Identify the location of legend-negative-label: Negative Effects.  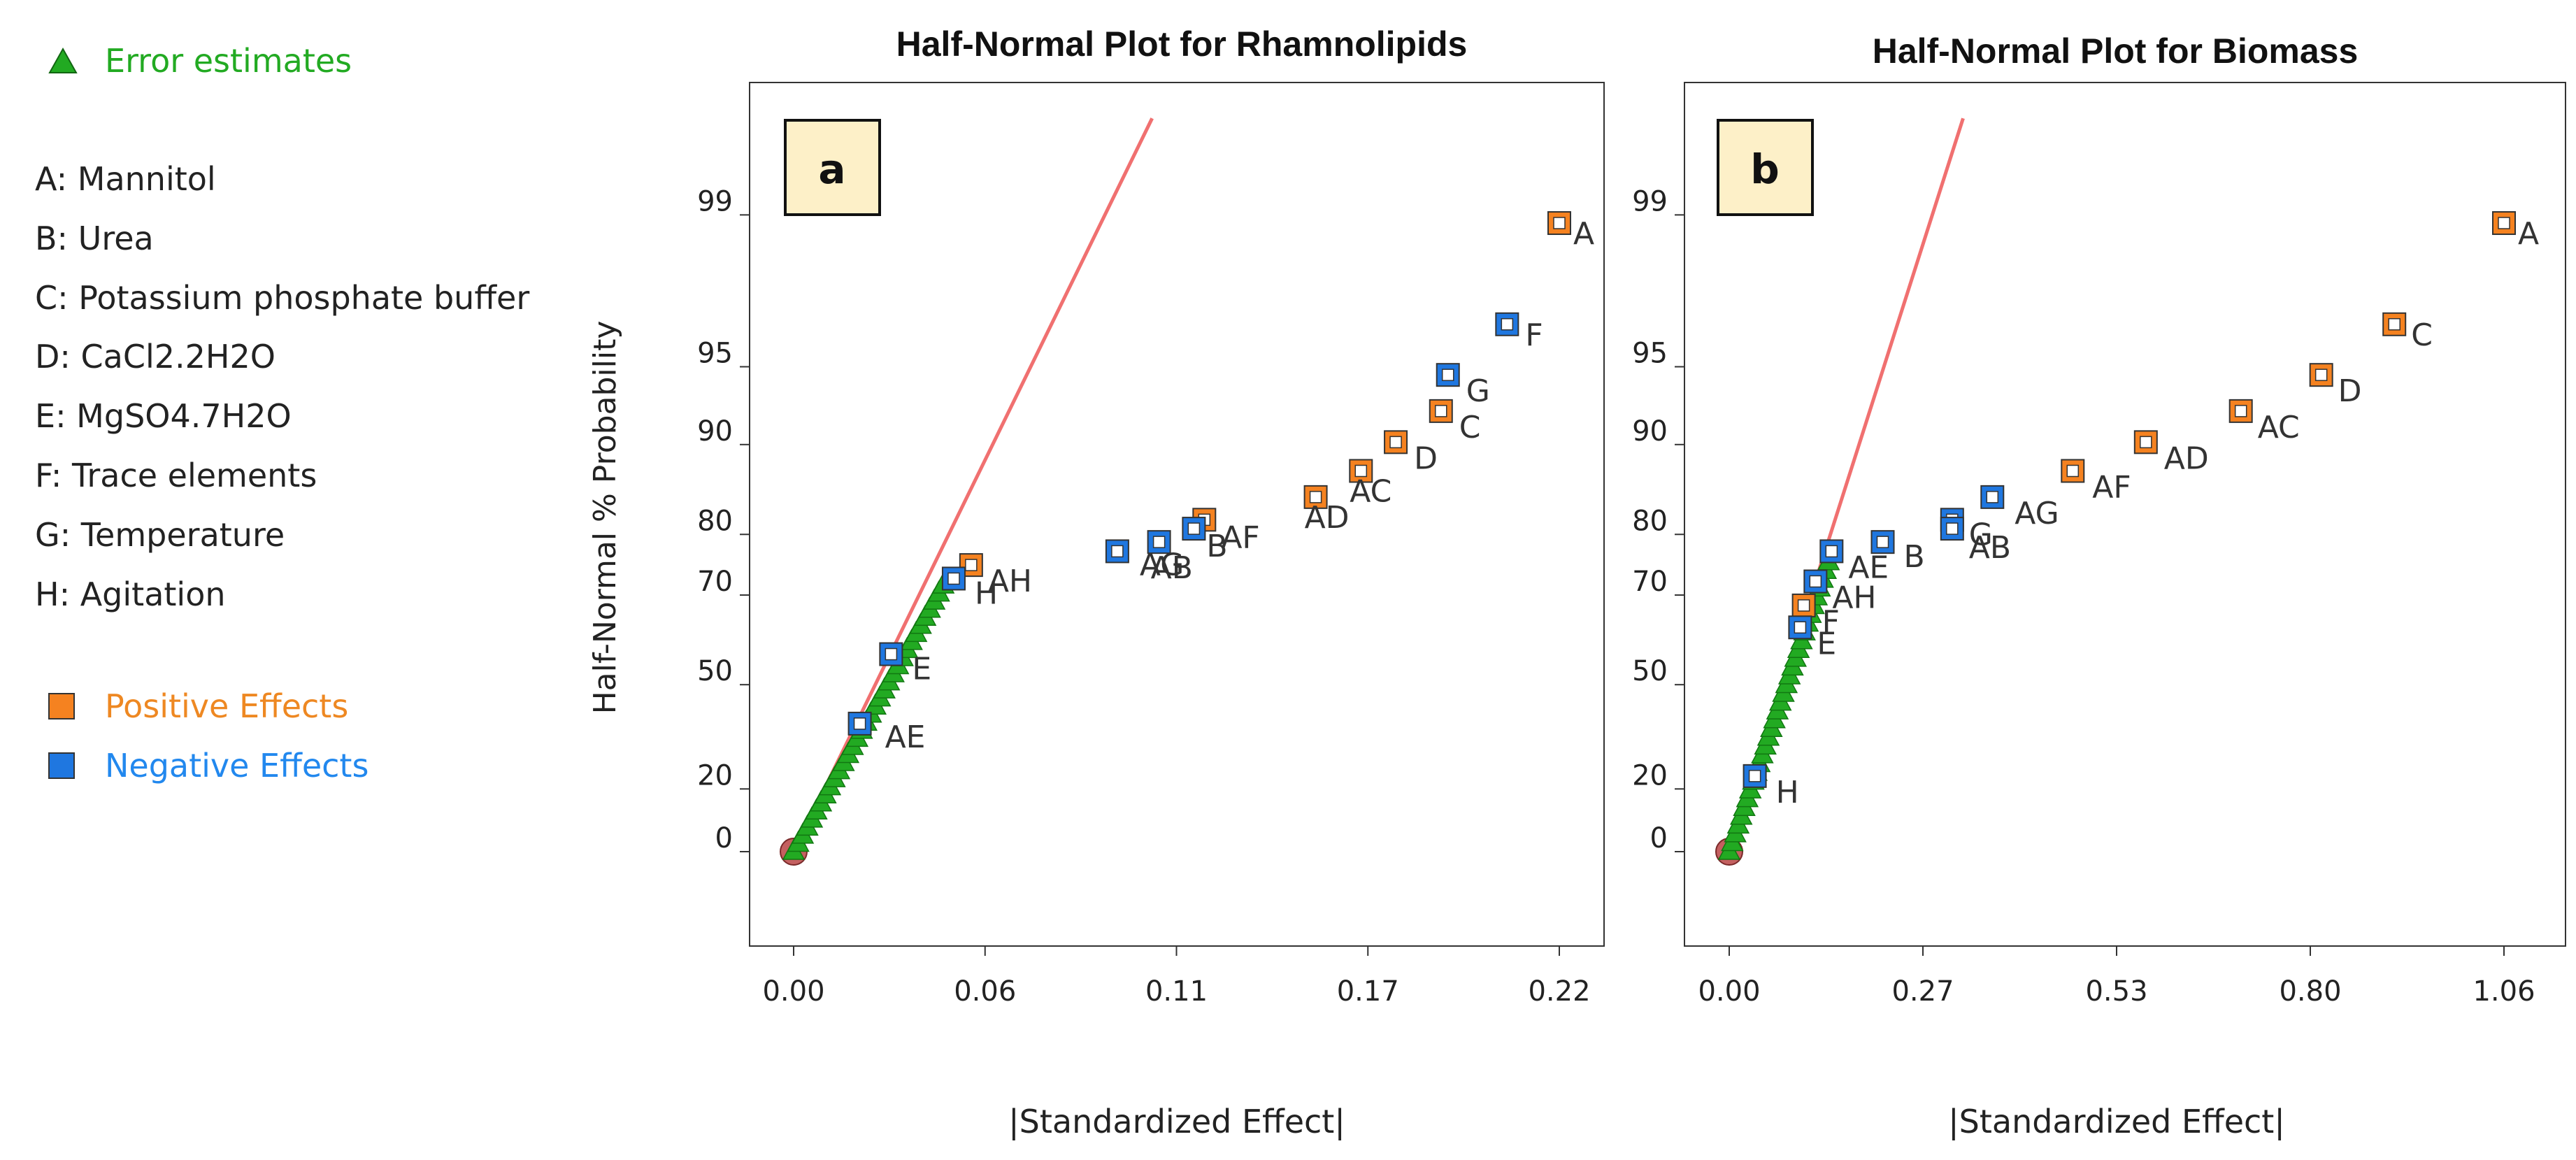
(236, 766).